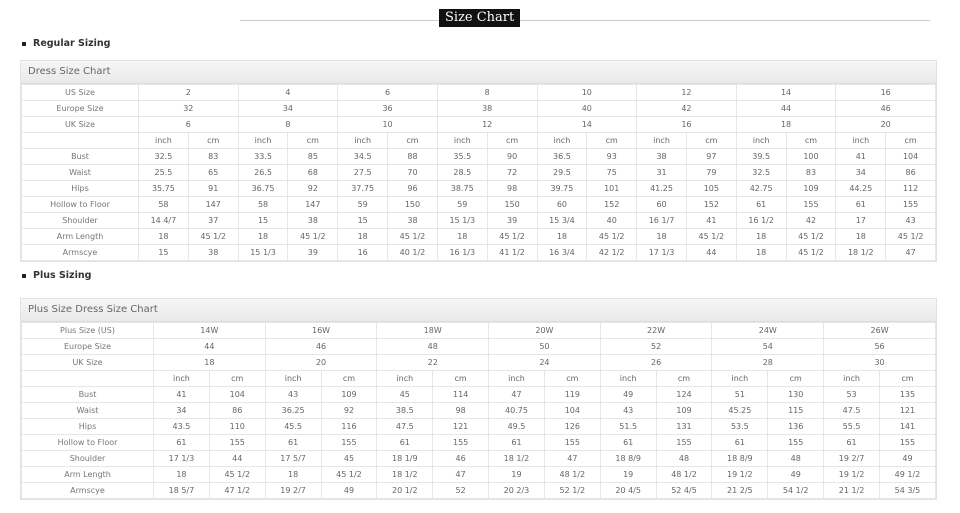 The height and width of the screenshot is (513, 960). I want to click on measure-cell: 124, so click(684, 394).